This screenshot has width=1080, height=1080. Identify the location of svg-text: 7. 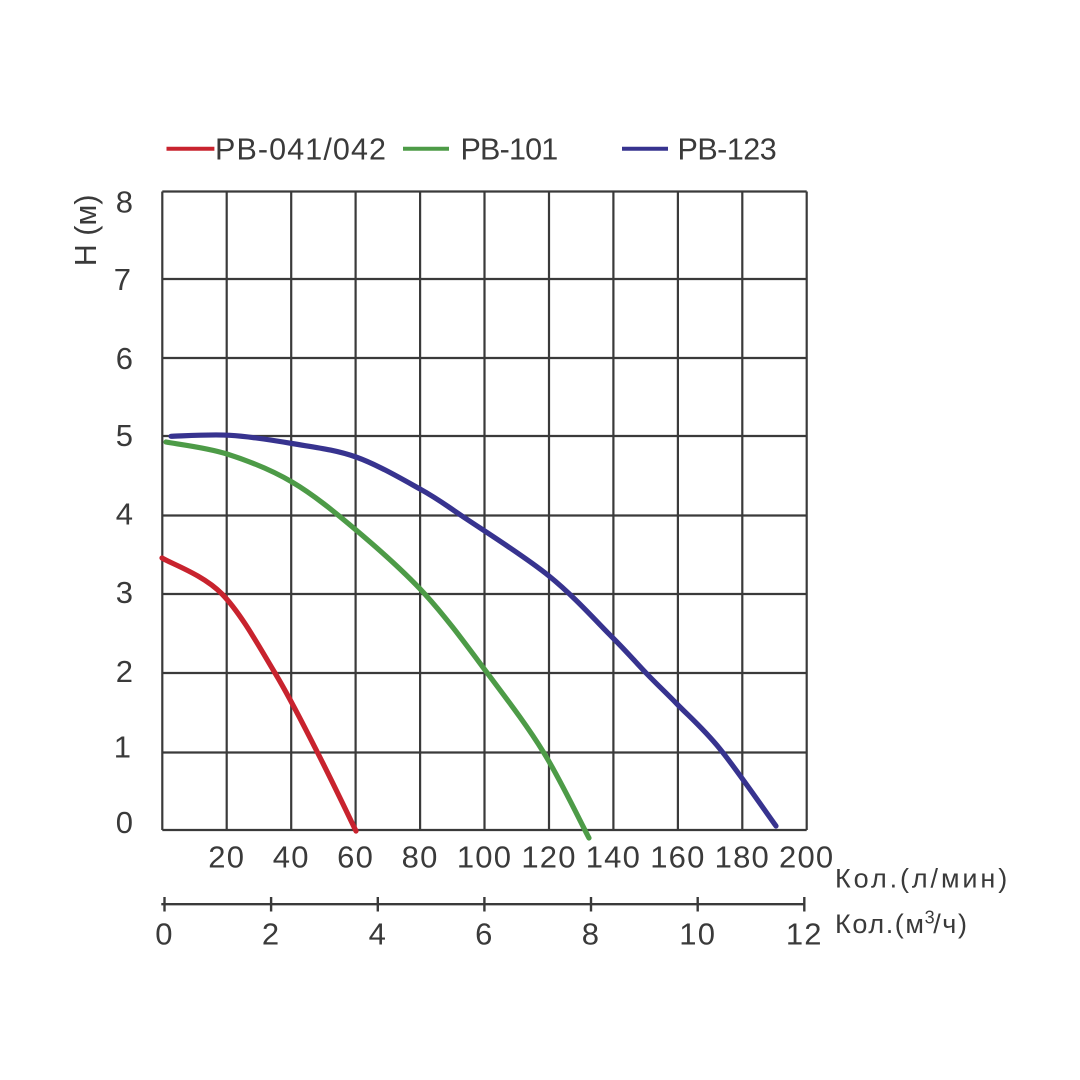
(122, 279).